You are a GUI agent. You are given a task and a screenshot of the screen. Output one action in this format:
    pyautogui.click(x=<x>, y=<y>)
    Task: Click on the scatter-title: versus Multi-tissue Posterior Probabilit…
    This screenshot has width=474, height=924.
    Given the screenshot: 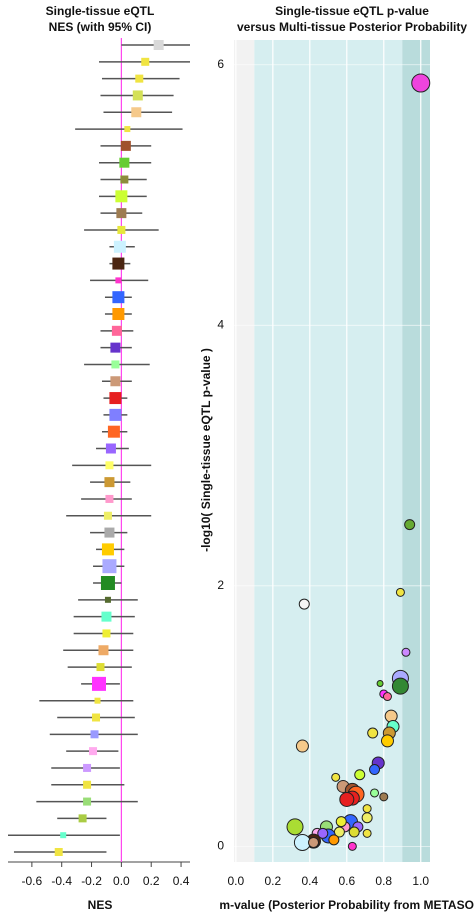 What is the action you would take?
    pyautogui.click(x=352, y=27)
    